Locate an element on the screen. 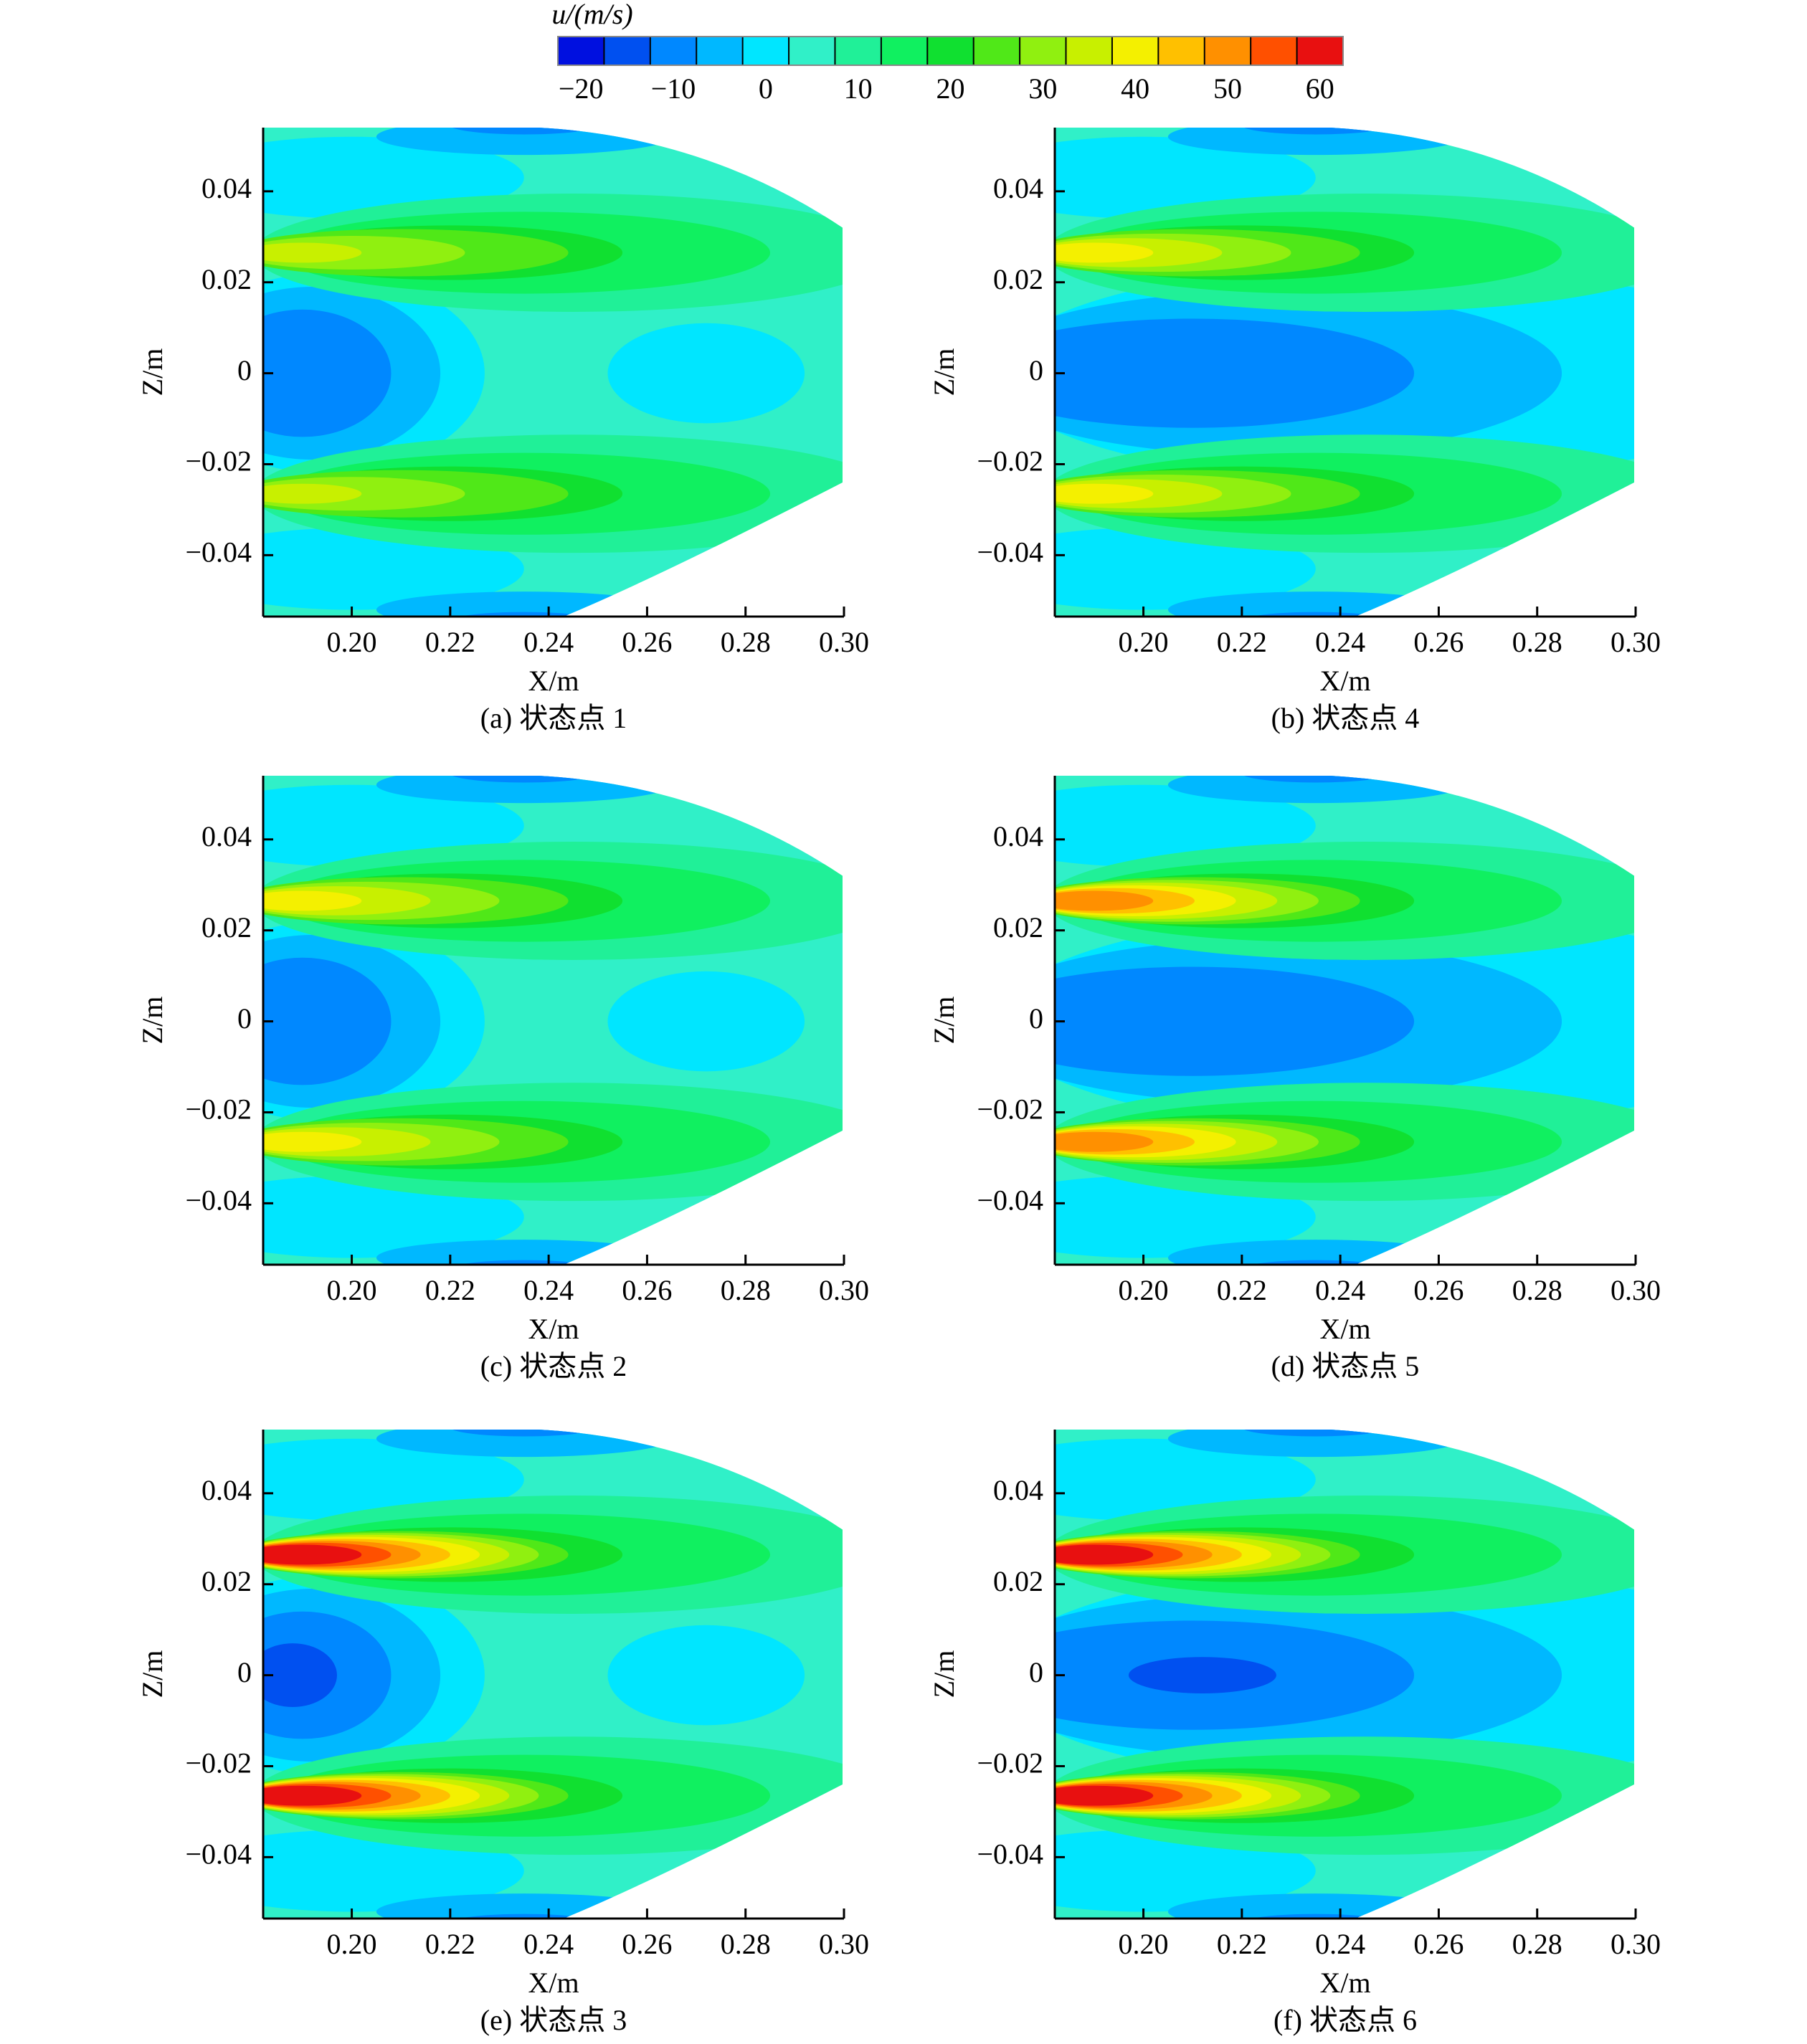 The image size is (1807, 2044). colorbar-tick-label: 20 is located at coordinates (951, 89).